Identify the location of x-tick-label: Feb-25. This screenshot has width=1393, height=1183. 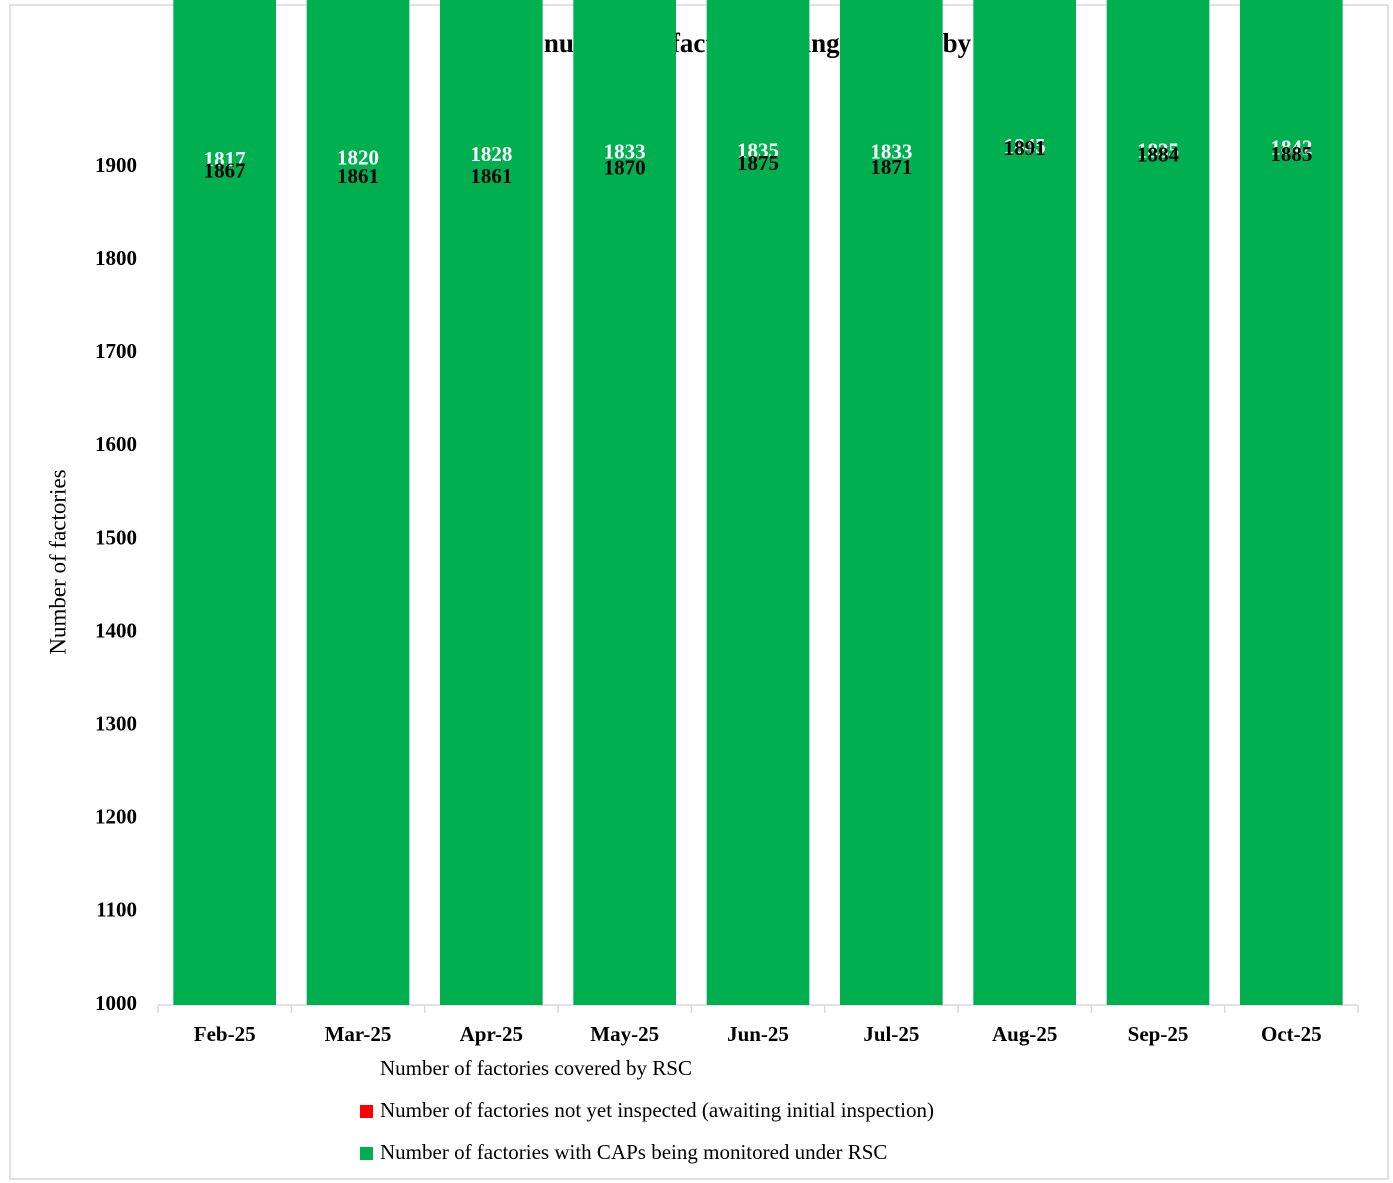
(225, 1034).